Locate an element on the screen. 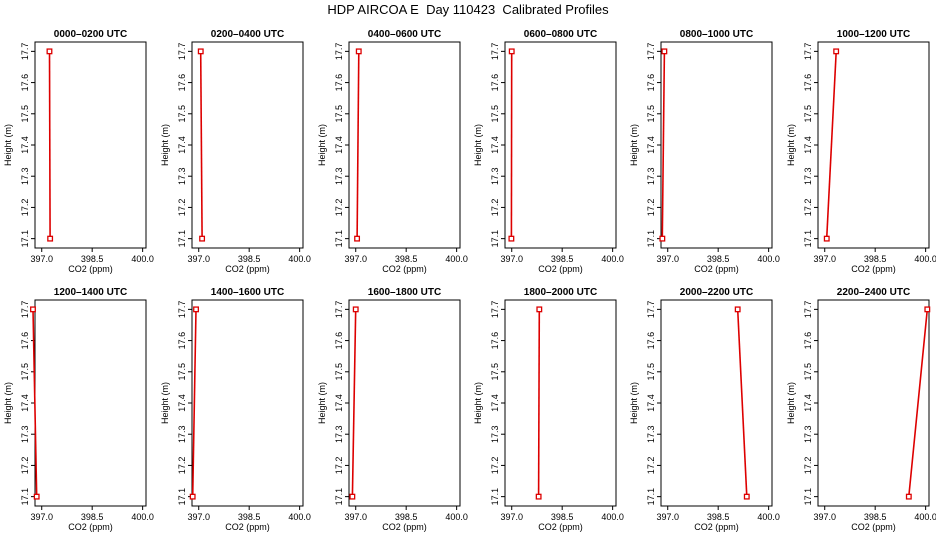 This screenshot has width=936, height=540. panel-title: 0400–0600 UTC is located at coordinates (404, 34).